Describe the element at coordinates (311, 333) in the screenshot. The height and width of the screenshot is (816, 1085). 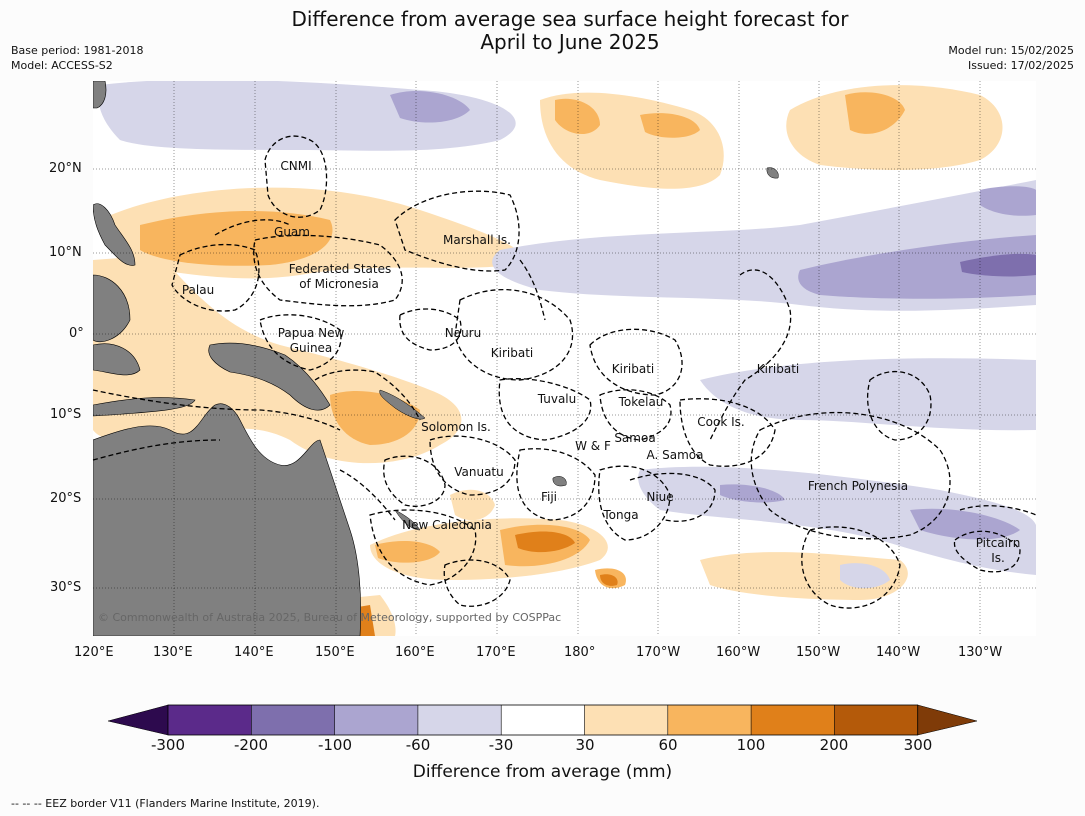
I see `region-label-png-line1: Papua New` at that location.